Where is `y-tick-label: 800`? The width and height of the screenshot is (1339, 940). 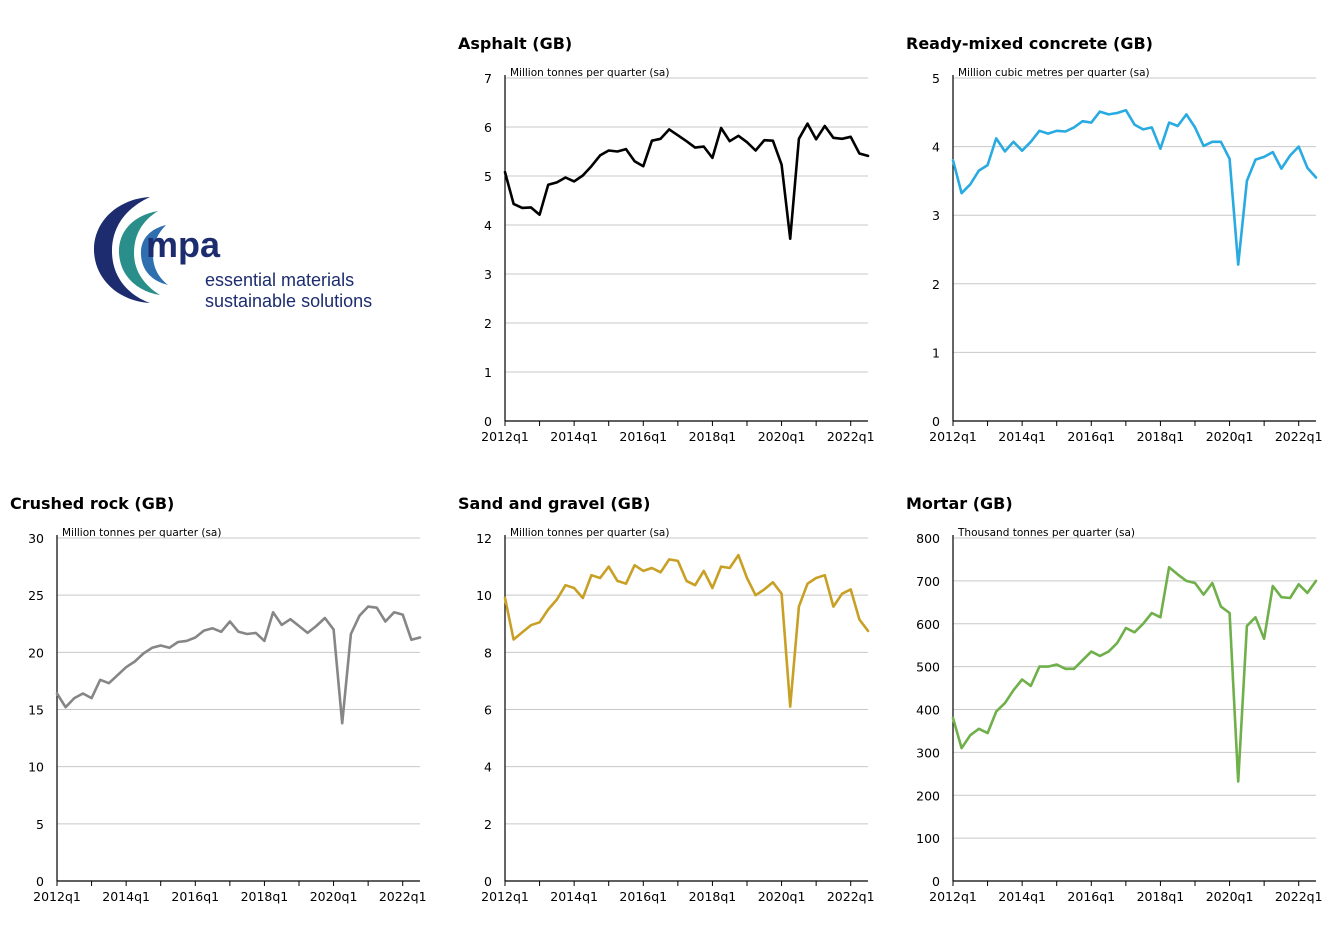
y-tick-label: 800 is located at coordinates (928, 538).